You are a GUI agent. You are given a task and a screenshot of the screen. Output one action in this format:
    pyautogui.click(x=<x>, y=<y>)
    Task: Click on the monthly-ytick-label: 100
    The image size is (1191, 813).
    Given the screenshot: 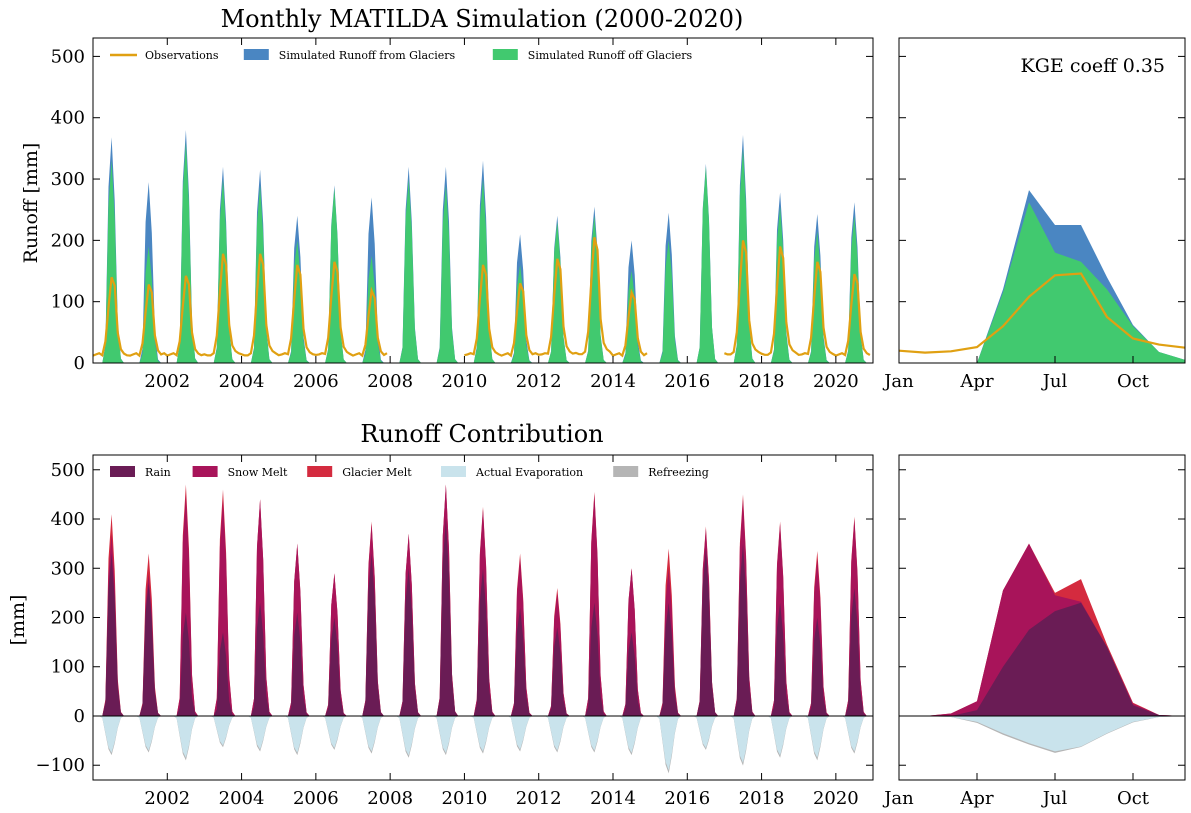 What is the action you would take?
    pyautogui.click(x=68, y=302)
    